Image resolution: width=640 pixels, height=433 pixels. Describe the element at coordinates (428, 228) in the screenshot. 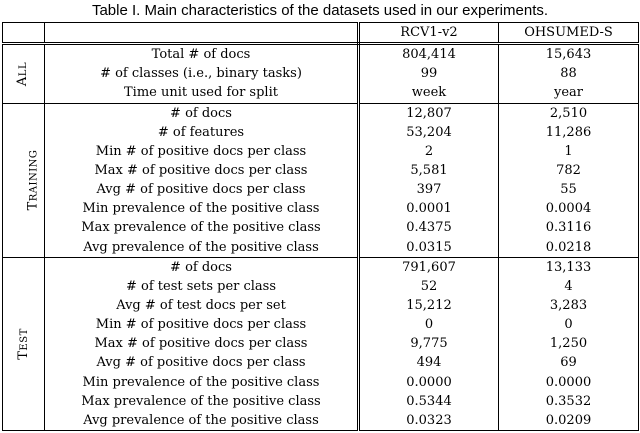

I see `cell-rcv1: 0.4375` at that location.